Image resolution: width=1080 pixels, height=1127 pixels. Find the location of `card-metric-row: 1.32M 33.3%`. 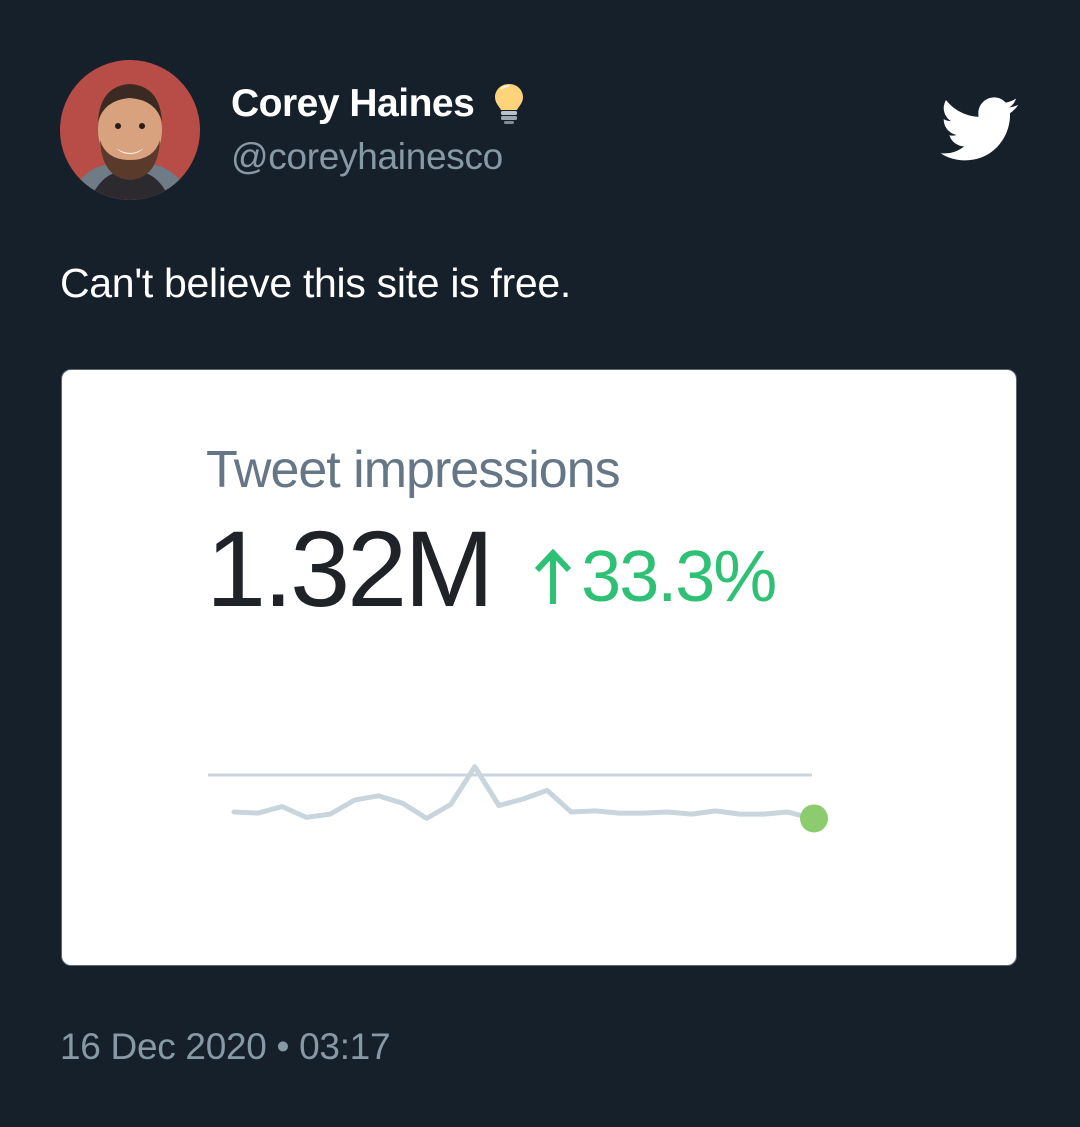

card-metric-row: 1.32M 33.3% is located at coordinates (491, 568).